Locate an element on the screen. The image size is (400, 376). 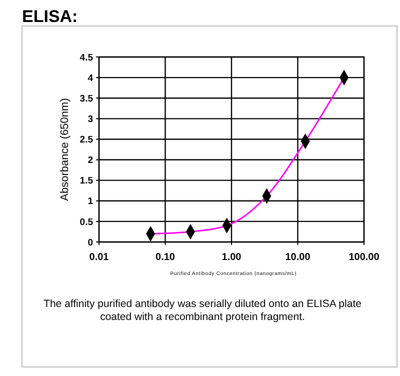
y-tick-label: 4.5 is located at coordinates (87, 58).